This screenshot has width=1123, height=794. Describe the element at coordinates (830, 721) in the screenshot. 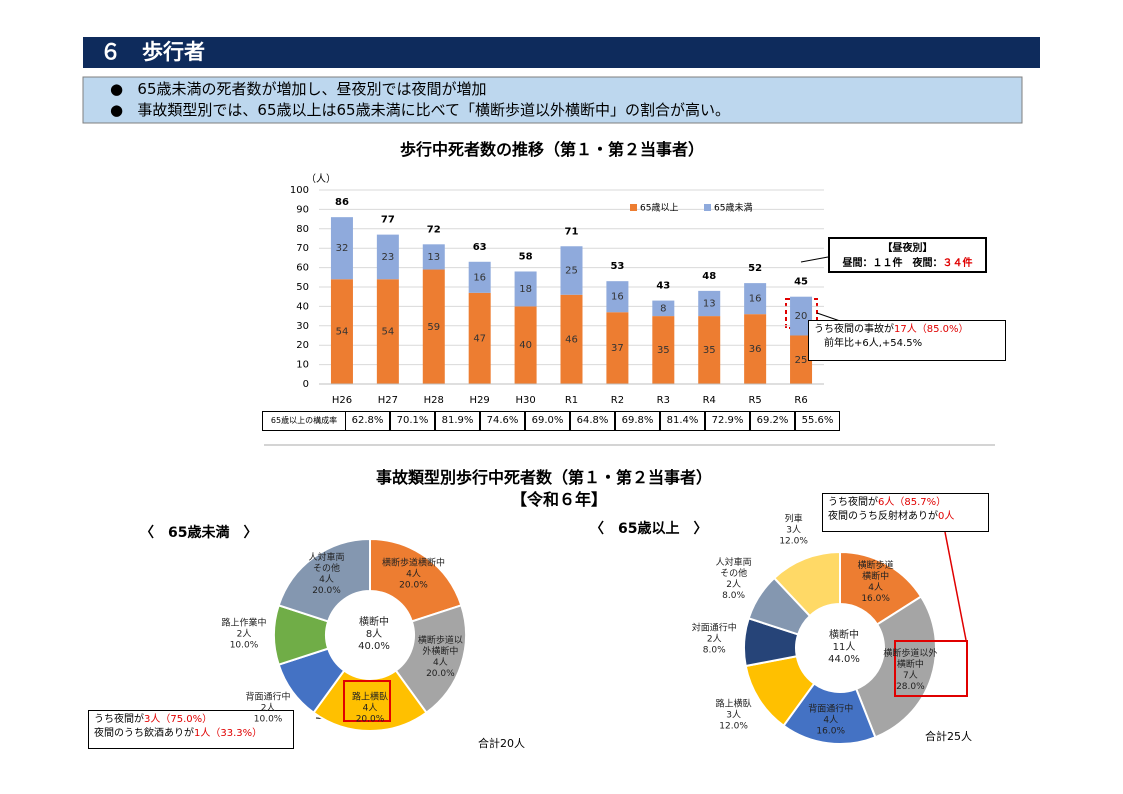

I see `slice-label: 背面通行中 4人 16.0%` at that location.